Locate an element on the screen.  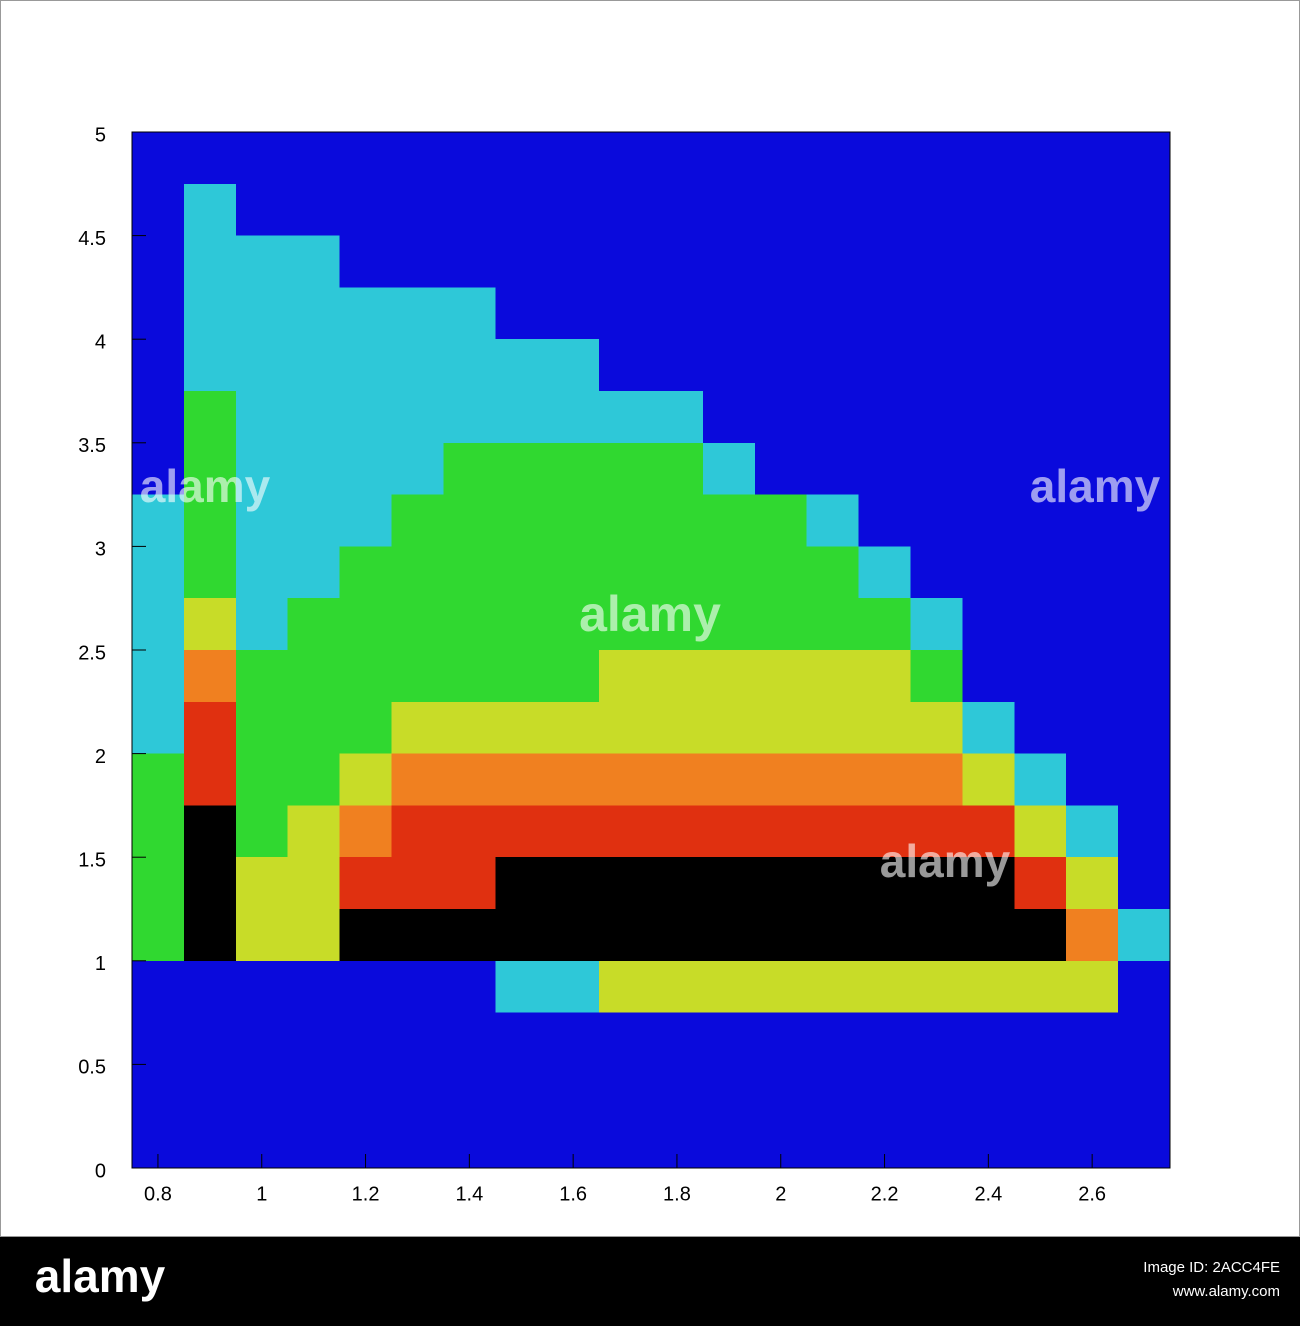
x-tick-label: 1.4 is located at coordinates (469, 1194).